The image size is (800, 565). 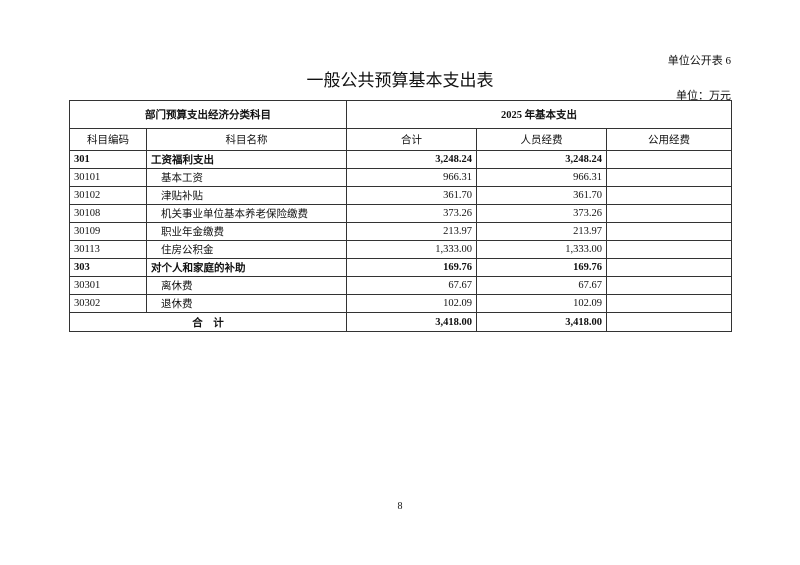 I want to click on cell-code: 30101, so click(x=108, y=177).